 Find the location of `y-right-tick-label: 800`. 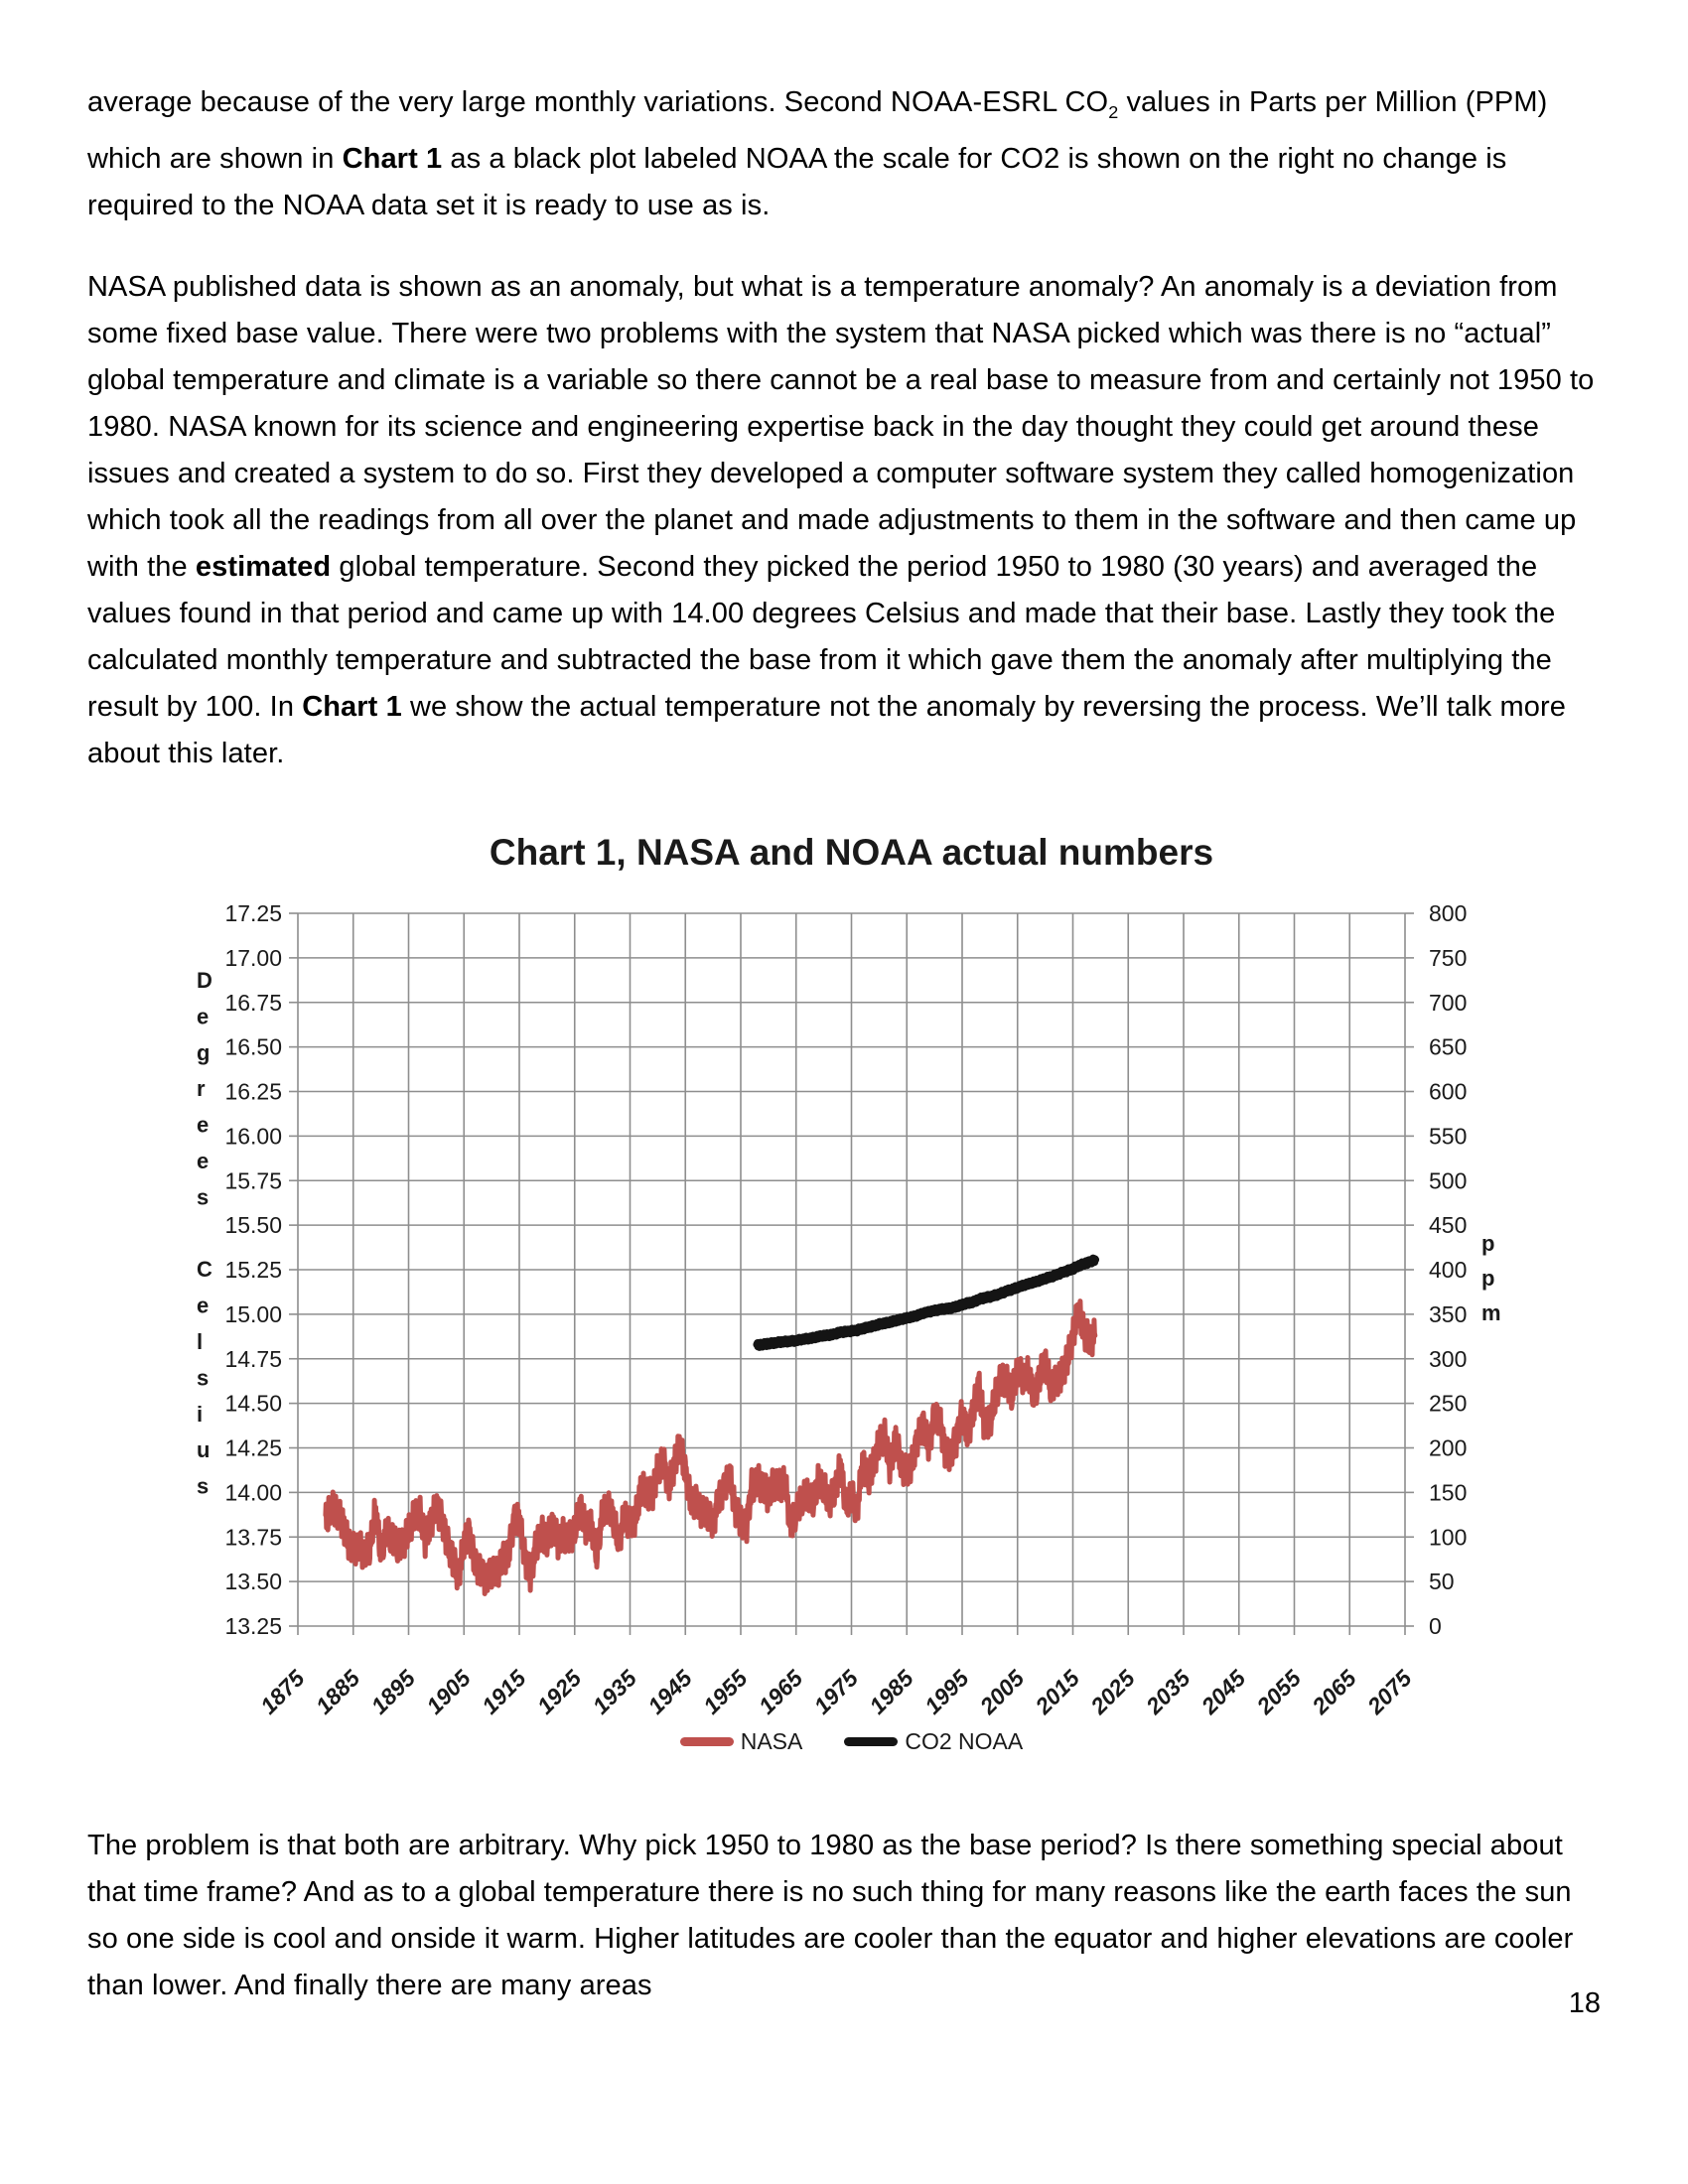

y-right-tick-label: 800 is located at coordinates (1448, 913).